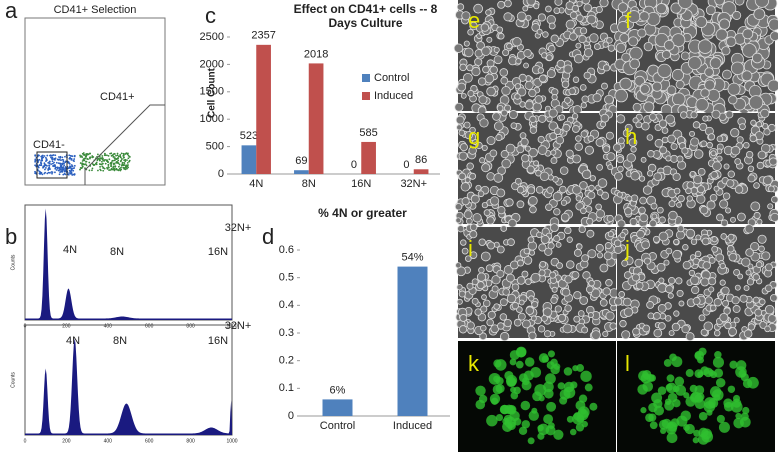 Image resolution: width=778 pixels, height=452 pixels. I want to click on x-tick-label: 400, so click(108, 441).